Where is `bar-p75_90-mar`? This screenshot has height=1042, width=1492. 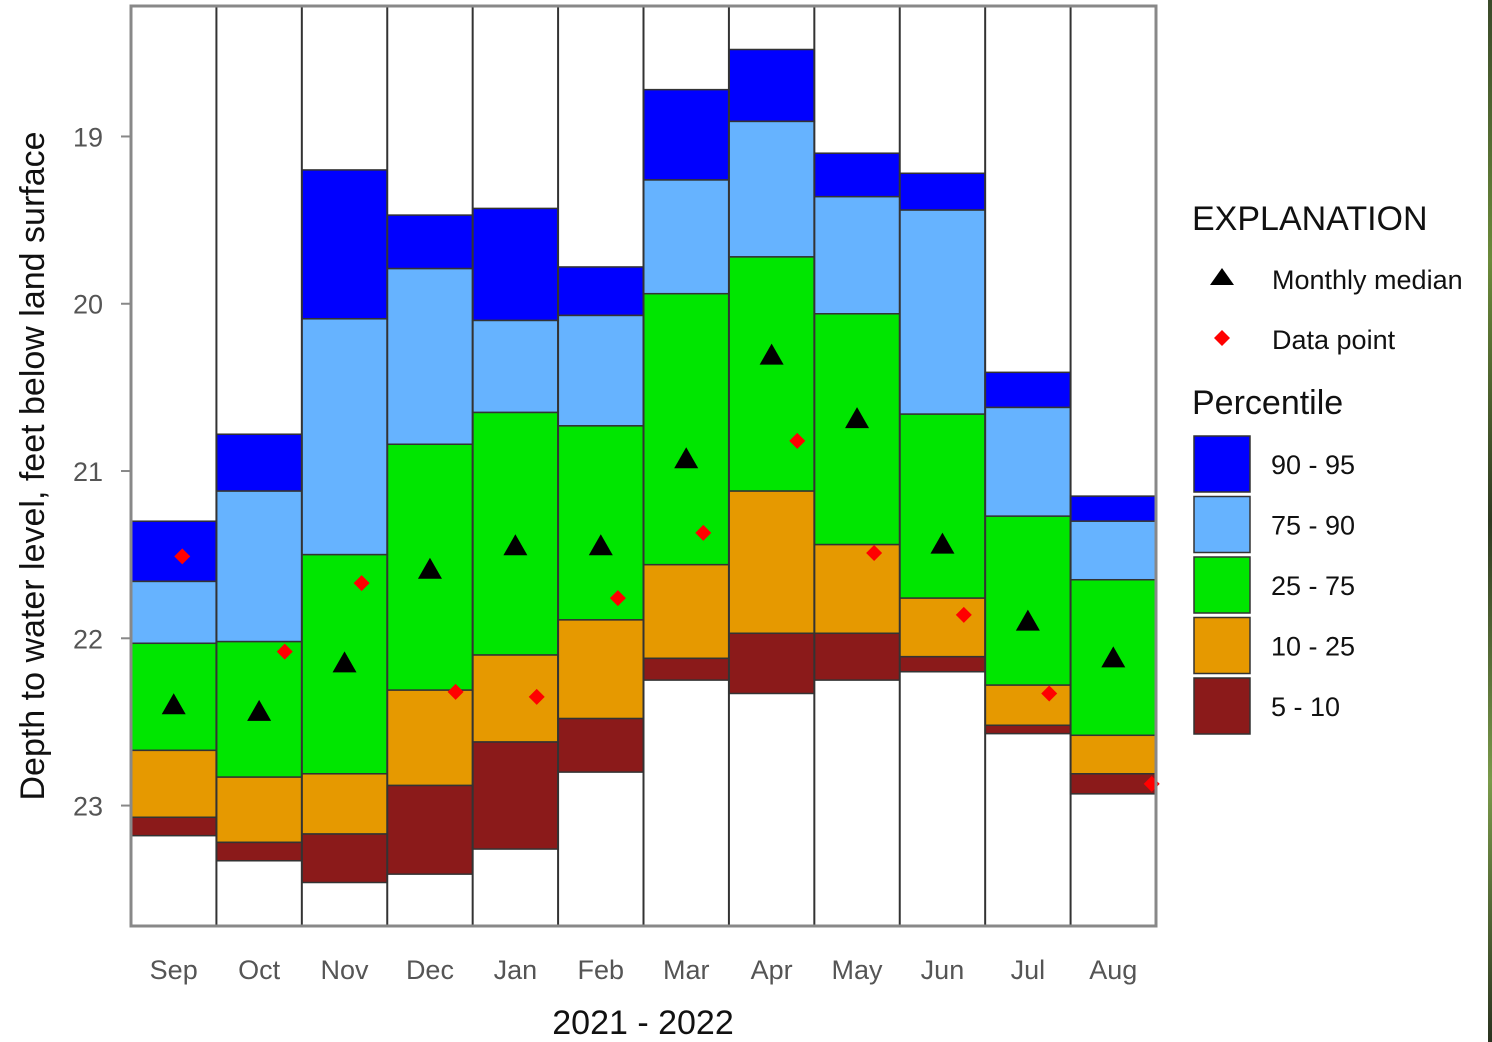
bar-p75_90-mar is located at coordinates (686, 237).